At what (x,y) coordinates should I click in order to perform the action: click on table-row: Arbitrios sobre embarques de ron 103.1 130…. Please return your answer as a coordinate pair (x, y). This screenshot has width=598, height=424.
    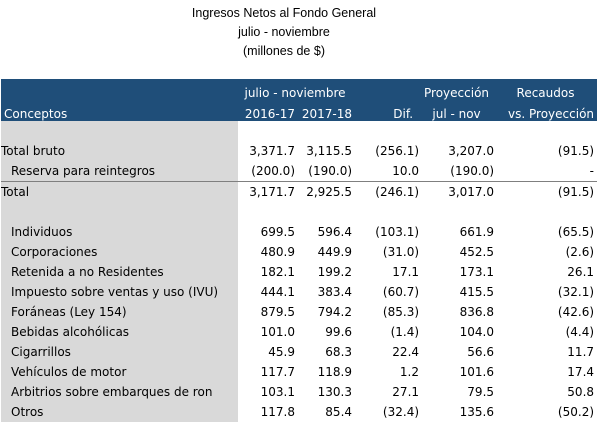
    Looking at the image, I should click on (299, 392).